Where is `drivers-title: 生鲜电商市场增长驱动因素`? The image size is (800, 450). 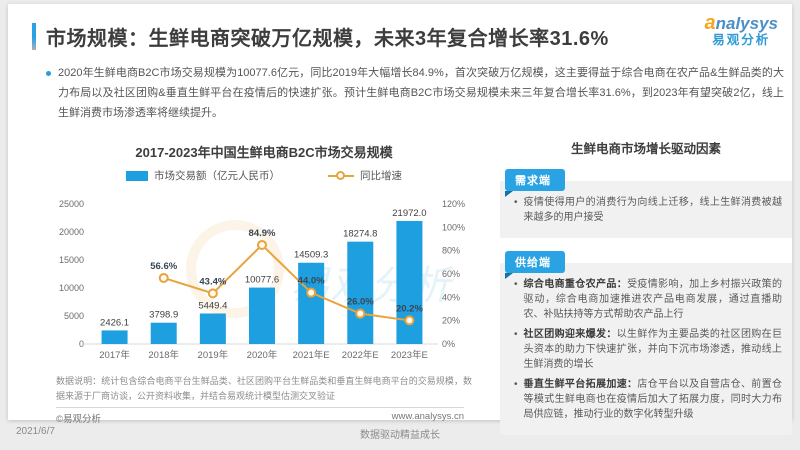 drivers-title: 生鲜电商市场增长驱动因素 is located at coordinates (645, 149).